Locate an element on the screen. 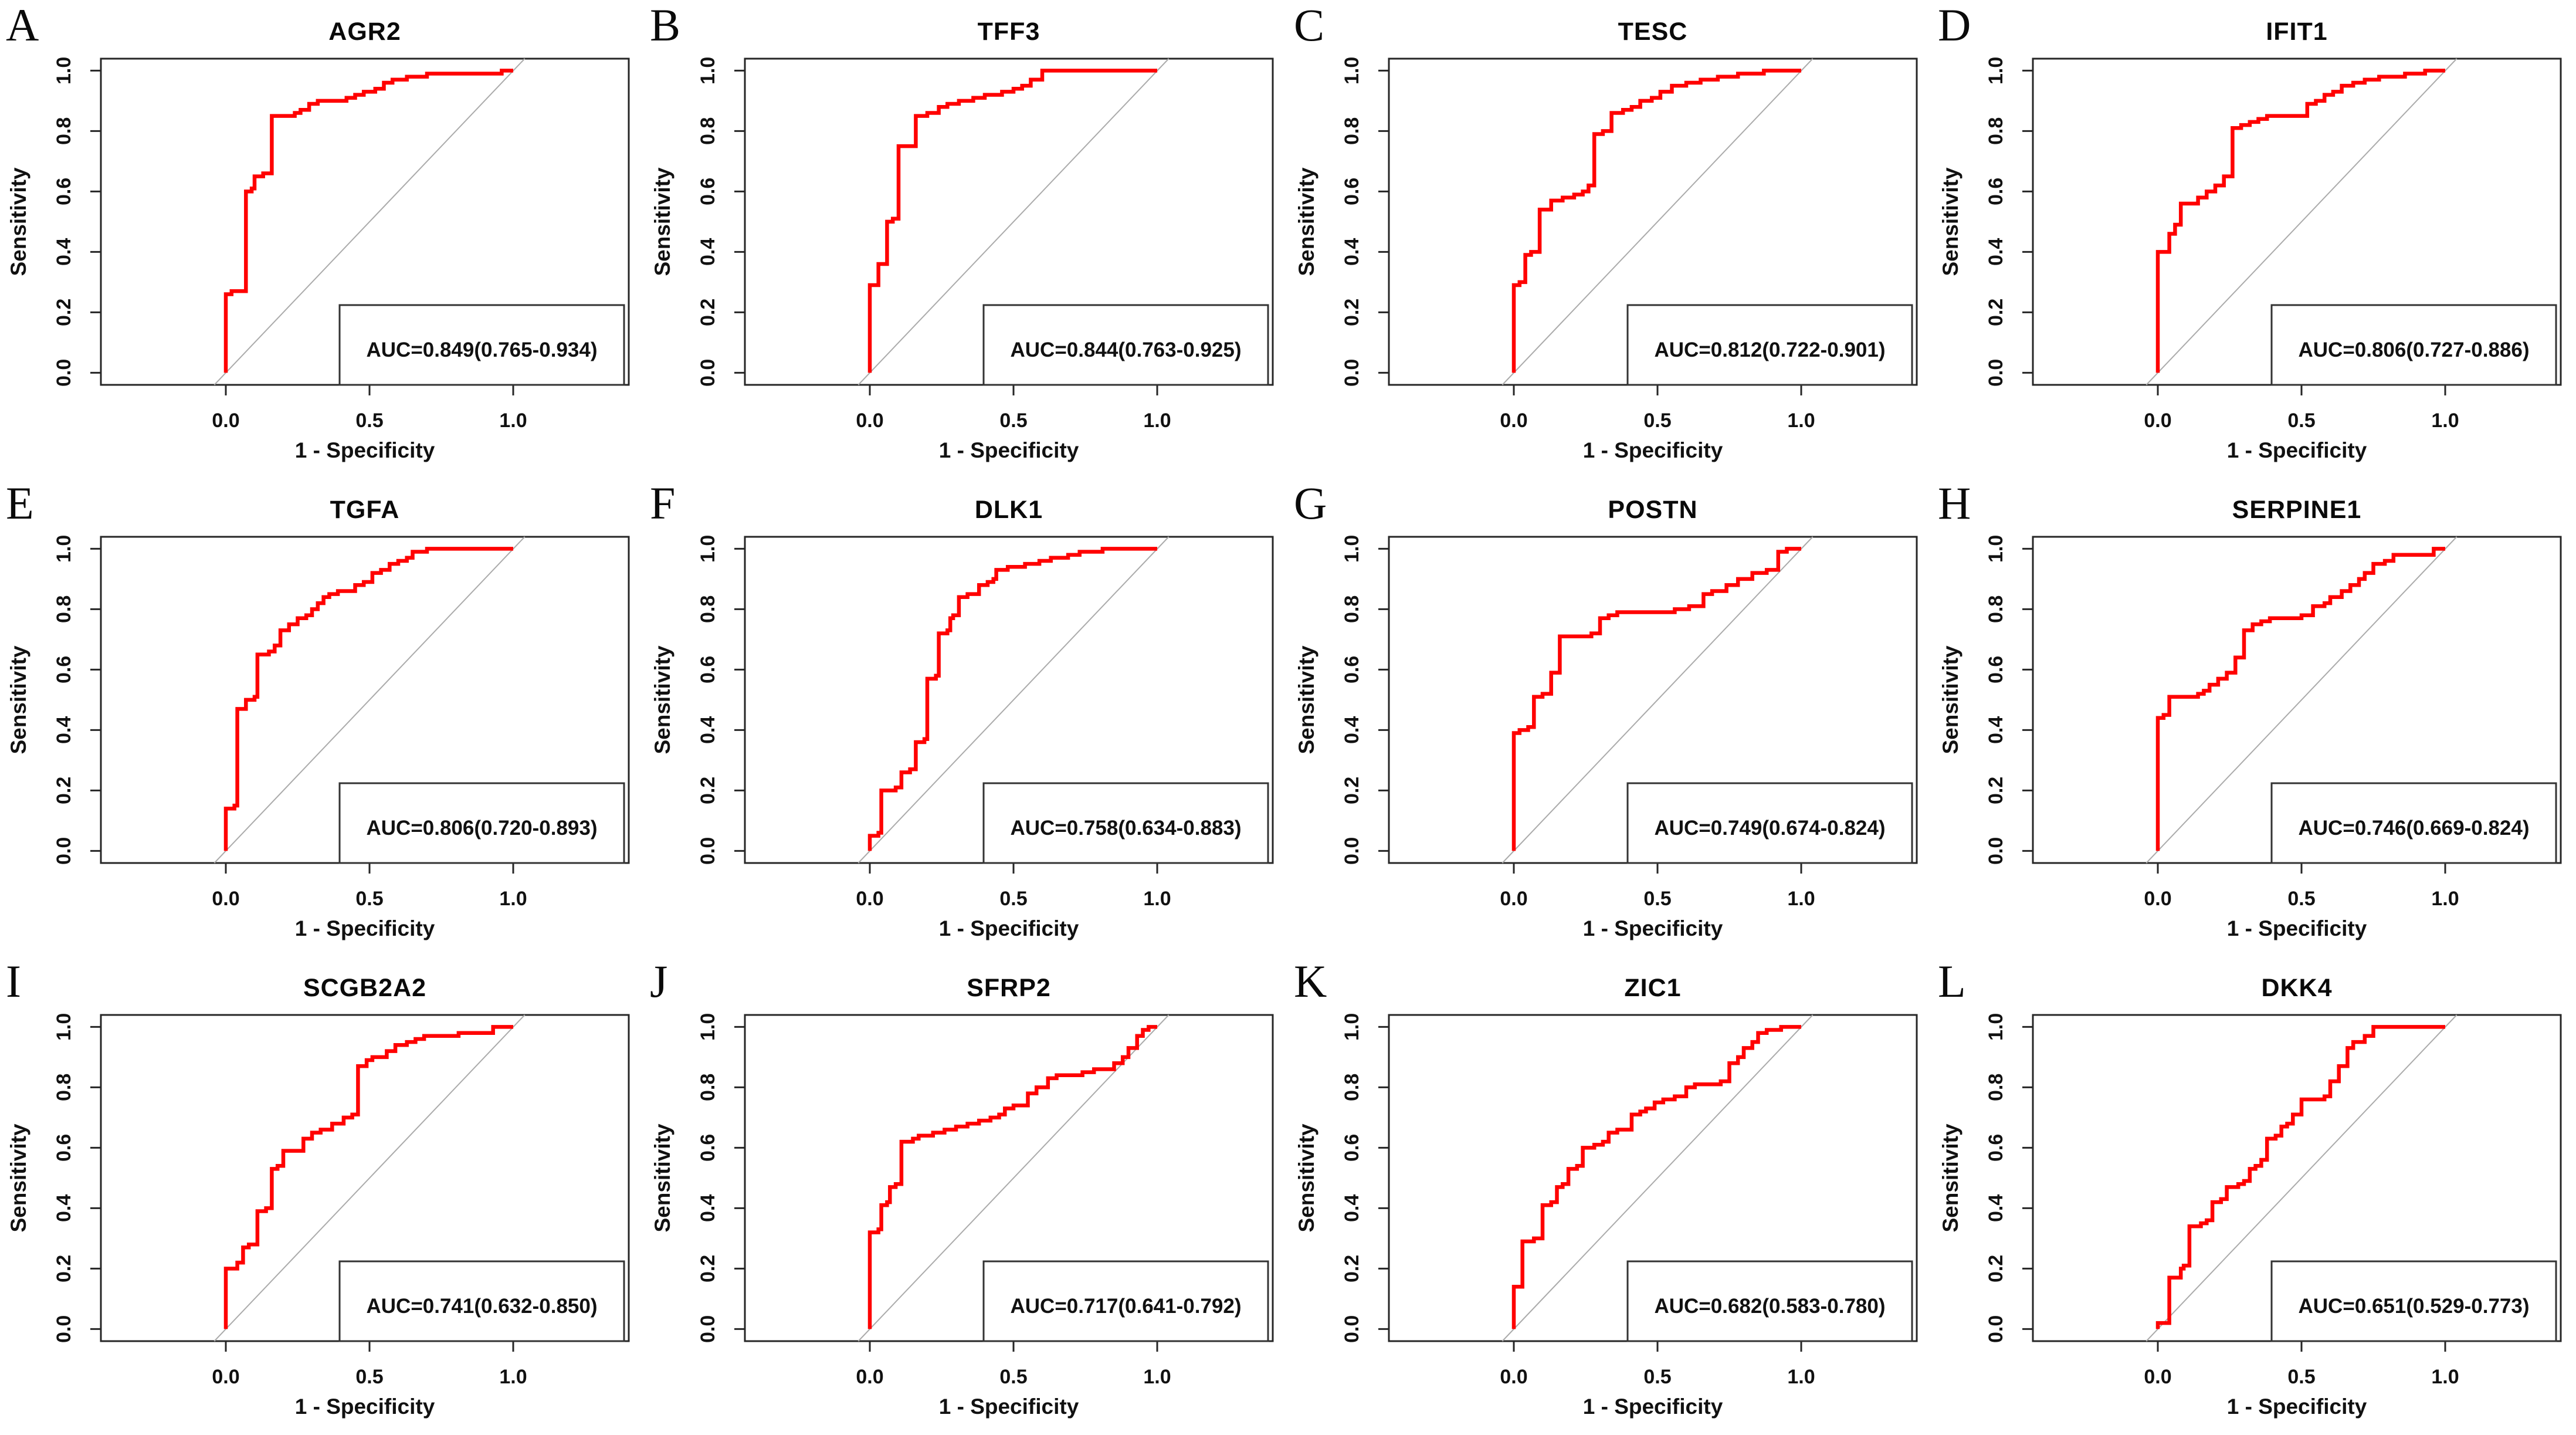 This screenshot has width=2576, height=1435. panel-title: TGFA is located at coordinates (365, 510).